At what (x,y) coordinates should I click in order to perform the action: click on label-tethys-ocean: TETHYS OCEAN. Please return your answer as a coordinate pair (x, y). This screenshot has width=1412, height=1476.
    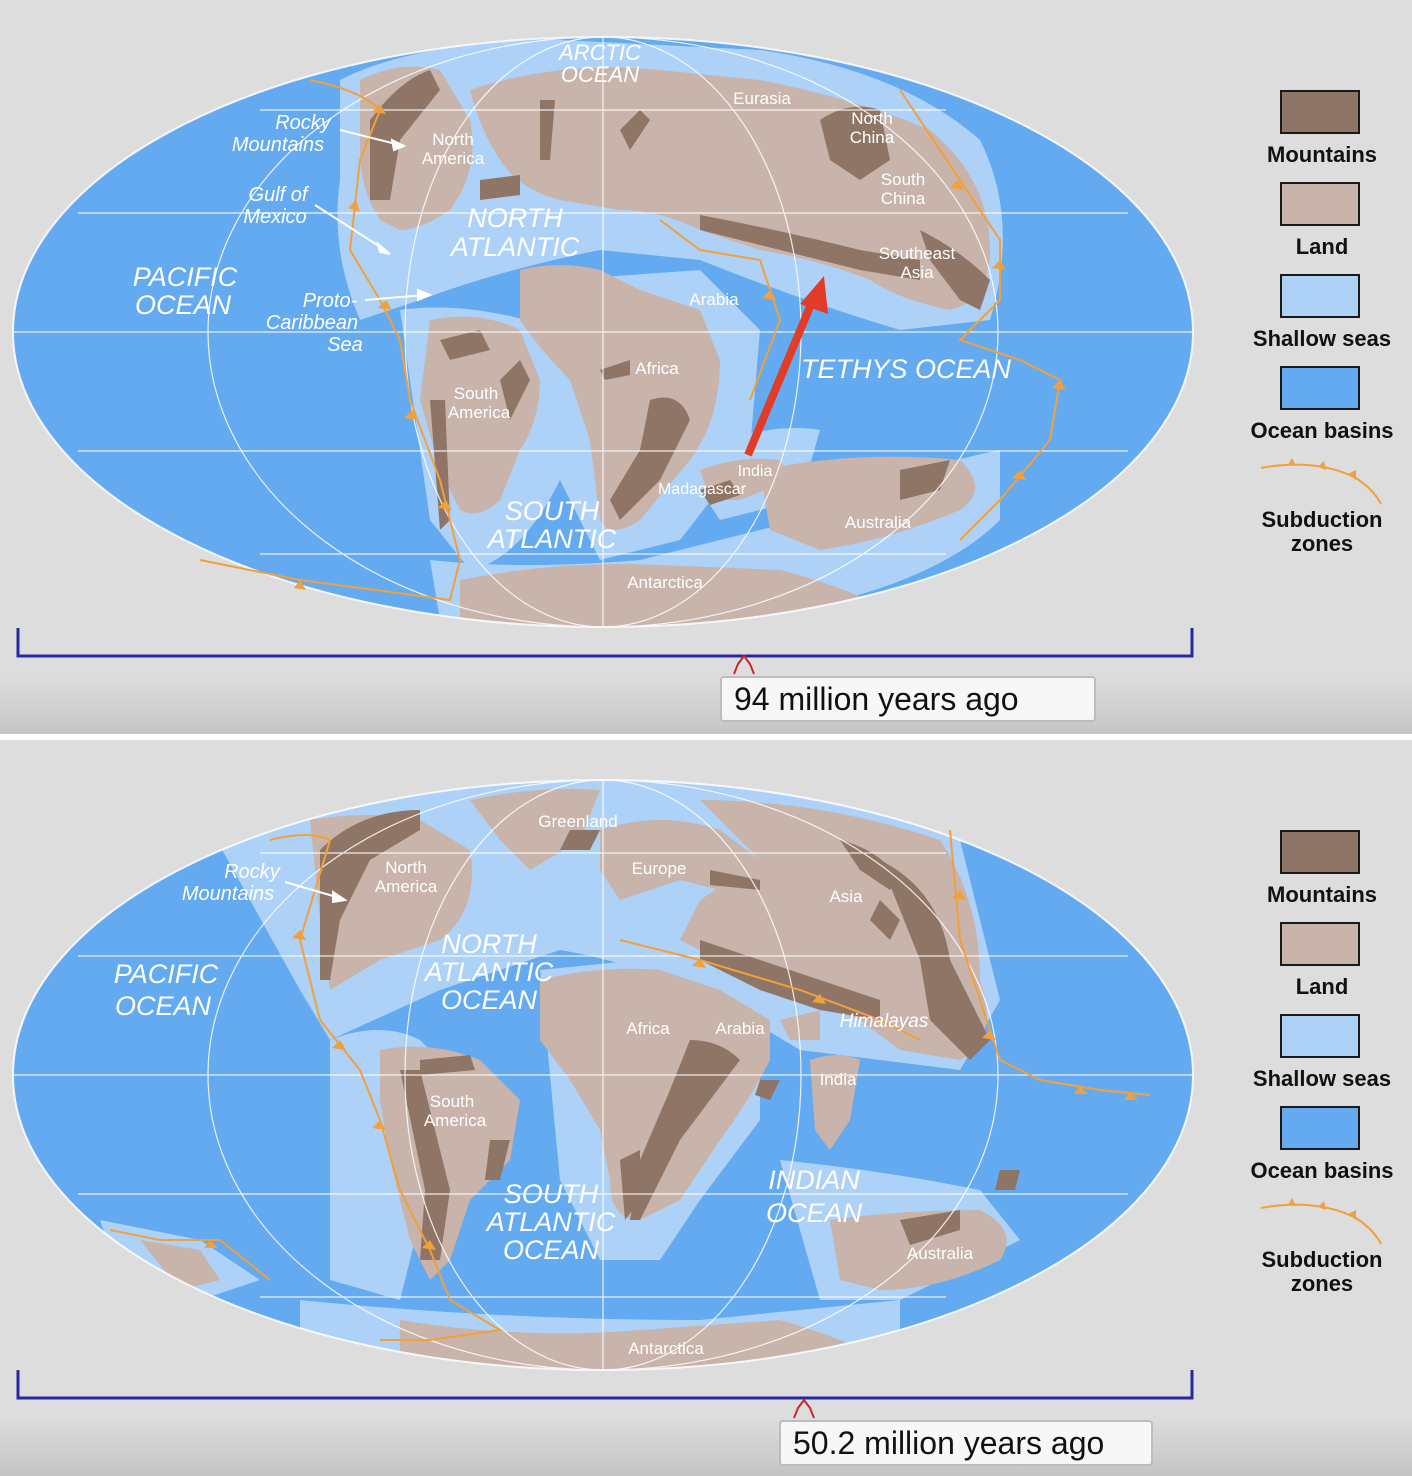
    Looking at the image, I should click on (906, 369).